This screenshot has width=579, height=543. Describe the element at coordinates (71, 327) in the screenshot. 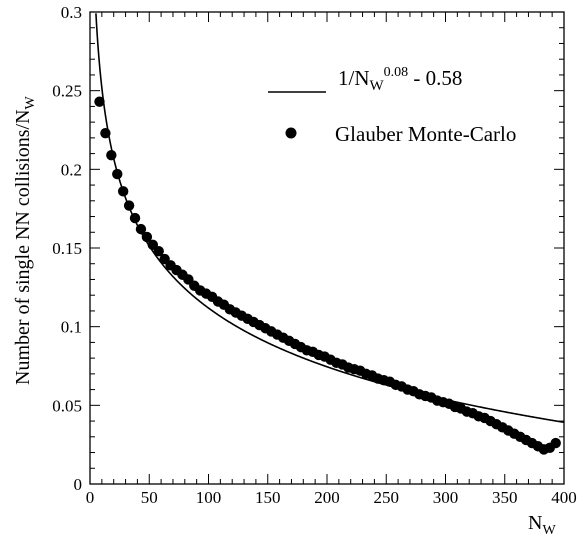

I see `y-tick-label: 0.1` at that location.